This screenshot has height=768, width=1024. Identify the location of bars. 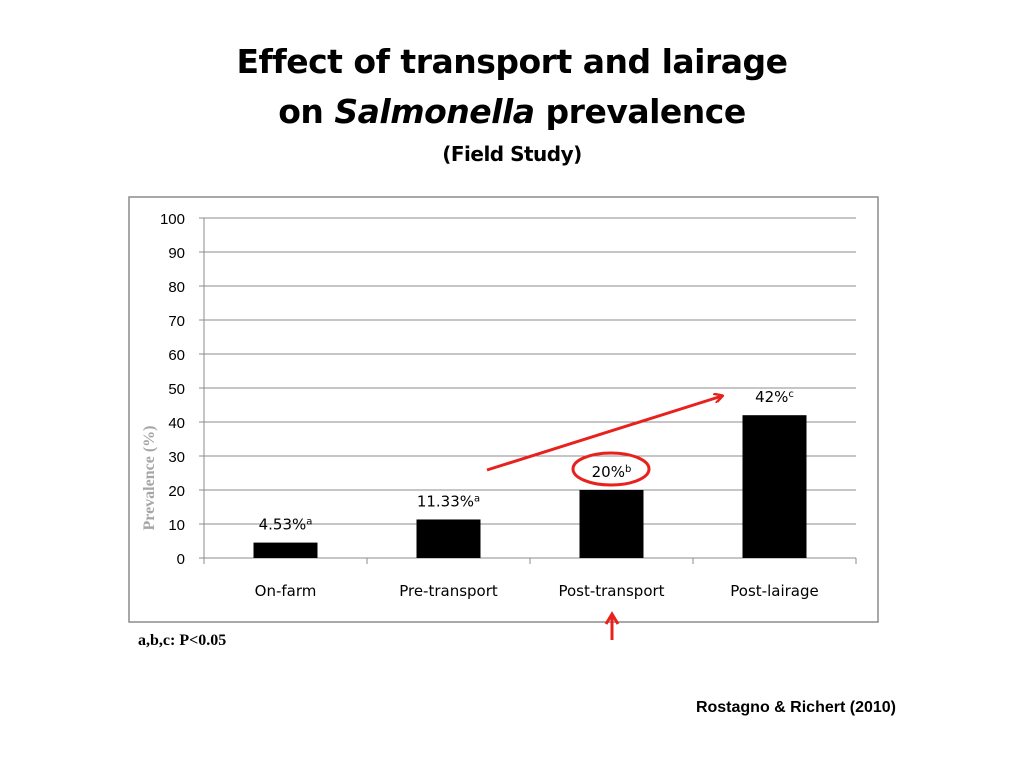
(530, 486).